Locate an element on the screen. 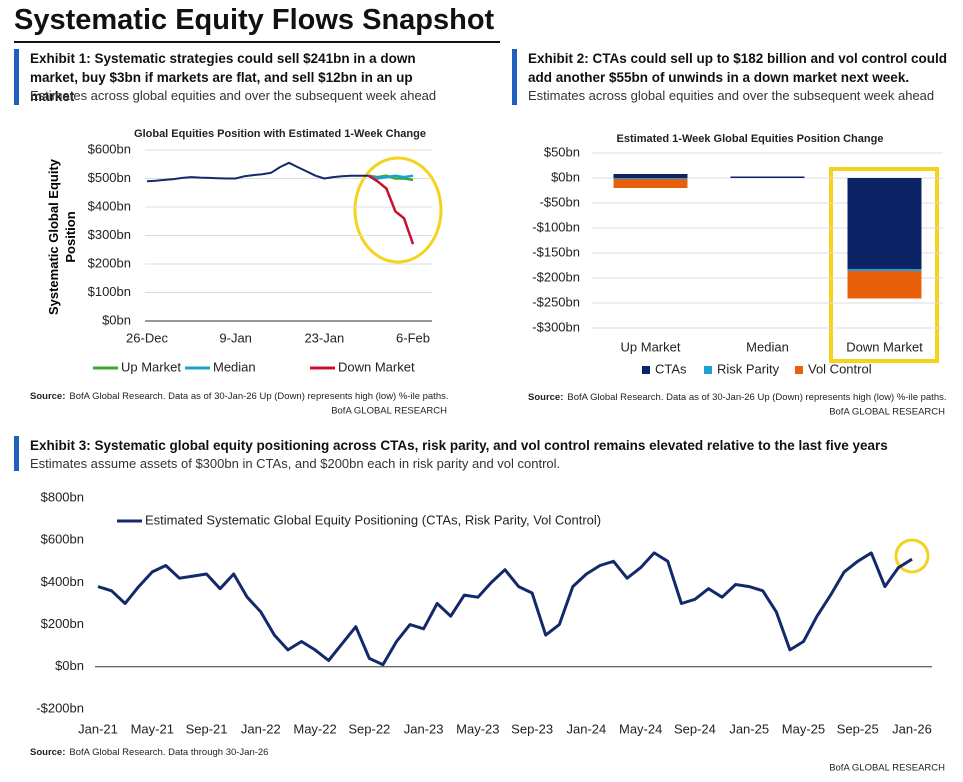 The image size is (963, 782). legend-label: Up Market is located at coordinates (151, 366).